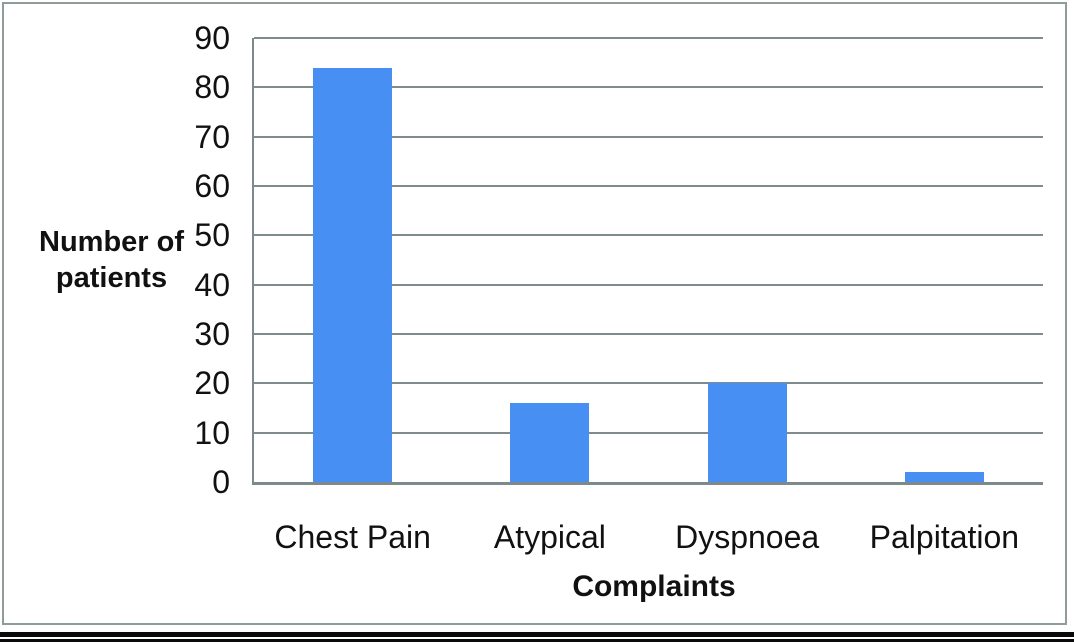 Image resolution: width=1074 pixels, height=642 pixels. Describe the element at coordinates (549, 442) in the screenshot. I see `bar-atypical` at that location.